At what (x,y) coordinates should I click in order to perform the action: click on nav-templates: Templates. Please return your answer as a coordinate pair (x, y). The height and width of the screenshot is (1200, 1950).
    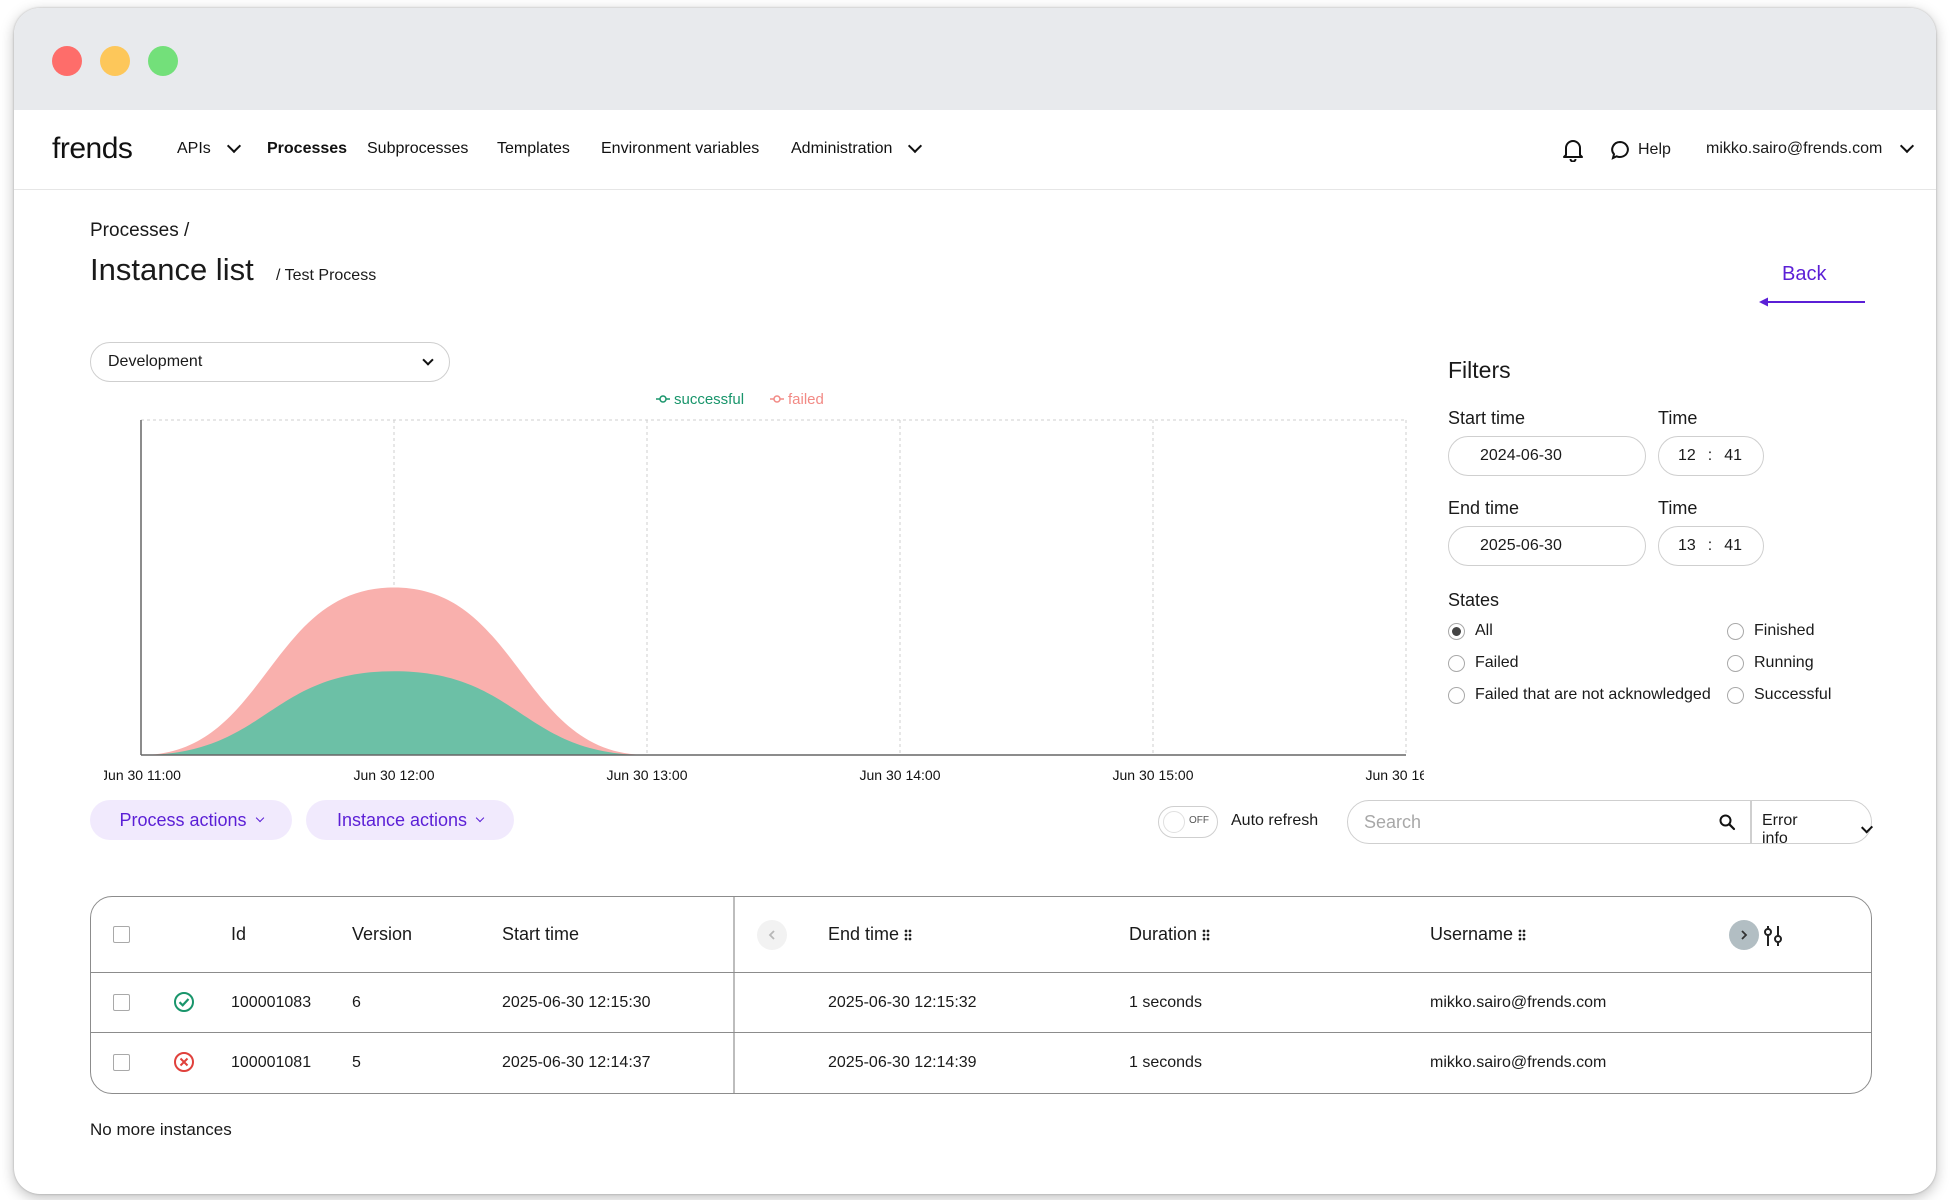
    Looking at the image, I should click on (533, 149).